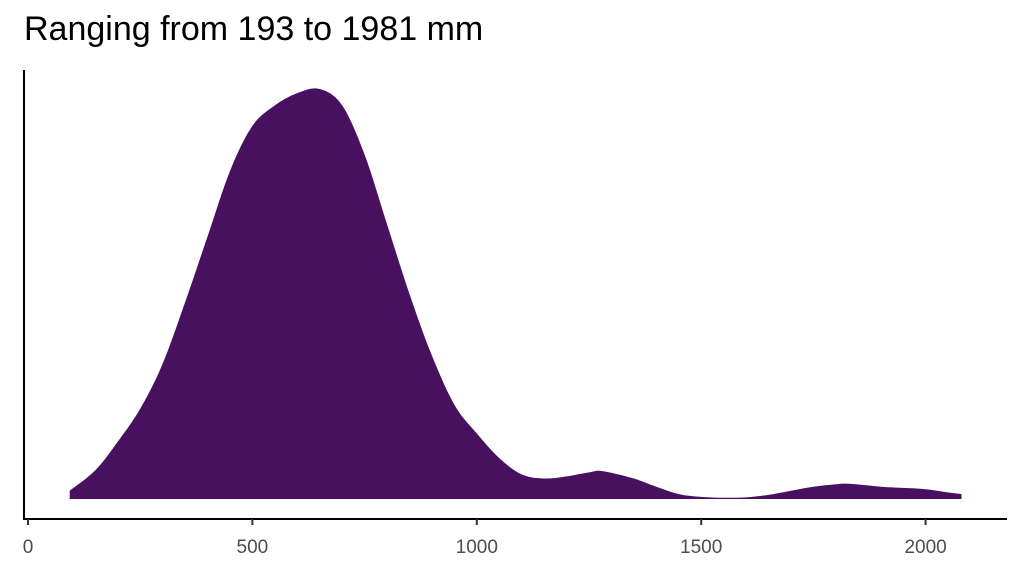 This screenshot has width=1024, height=576. Describe the element at coordinates (477, 547) in the screenshot. I see `x-tick-label: 1000` at that location.